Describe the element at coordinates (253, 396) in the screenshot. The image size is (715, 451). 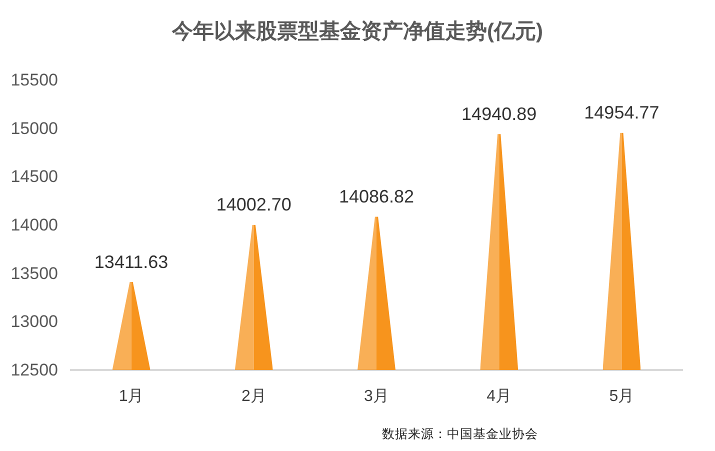
I see `x-tick-label: 2月` at that location.